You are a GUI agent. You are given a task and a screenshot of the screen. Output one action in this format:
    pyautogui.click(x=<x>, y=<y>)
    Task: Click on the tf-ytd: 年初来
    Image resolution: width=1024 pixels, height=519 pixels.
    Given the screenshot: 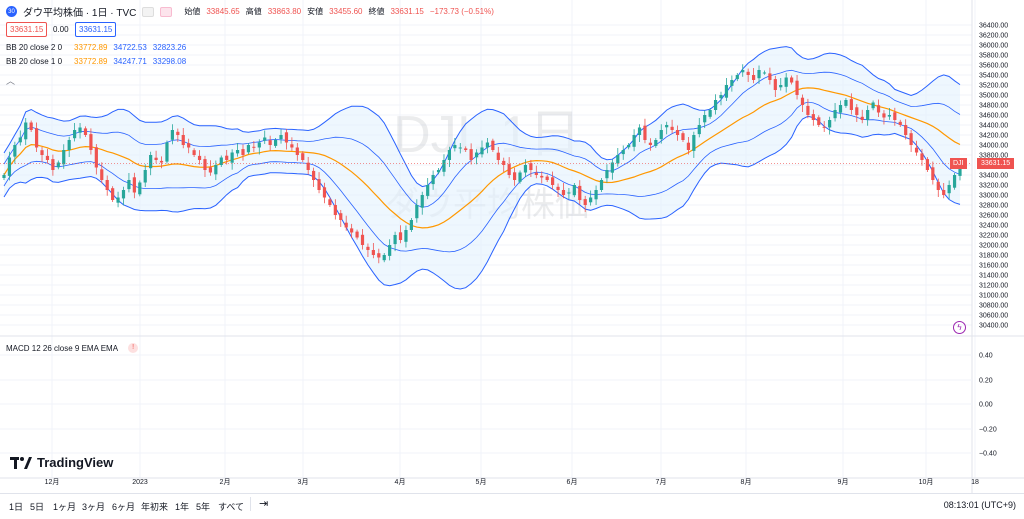 What is the action you would take?
    pyautogui.click(x=155, y=507)
    